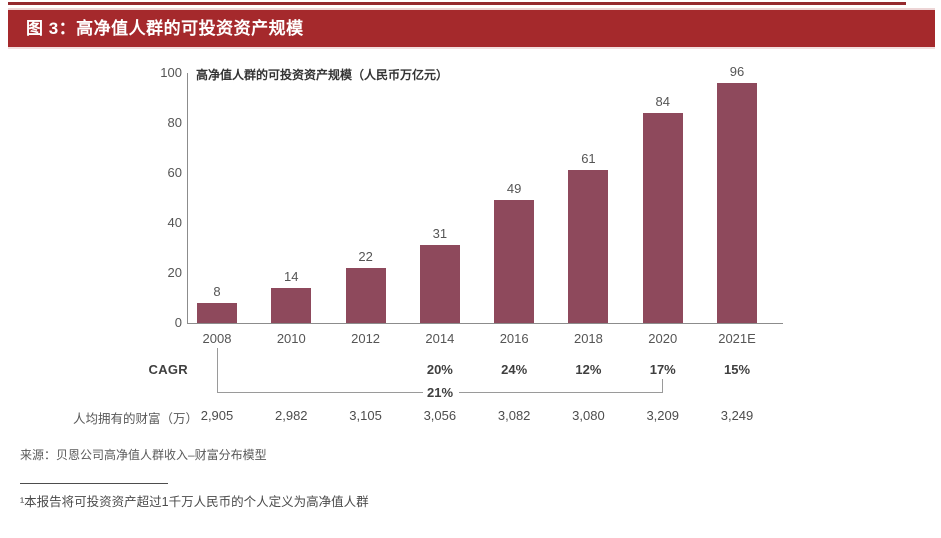 The image size is (941, 538). Describe the element at coordinates (588, 338) in the screenshot. I see `x-axis-label: 2018` at that location.